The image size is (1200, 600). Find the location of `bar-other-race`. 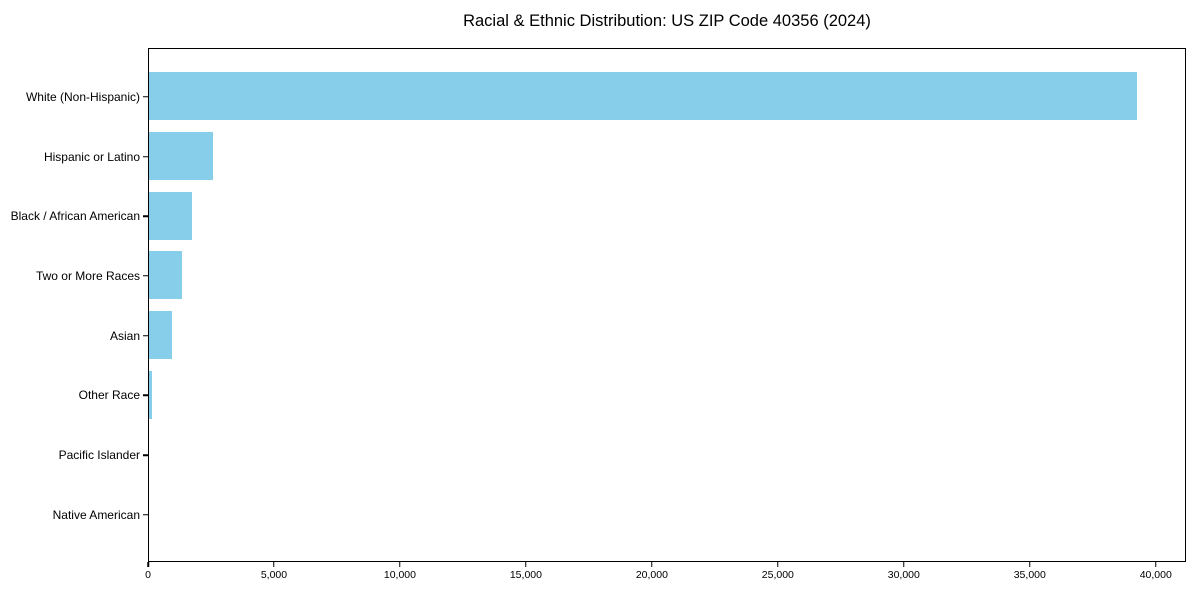

bar-other-race is located at coordinates (151, 394).